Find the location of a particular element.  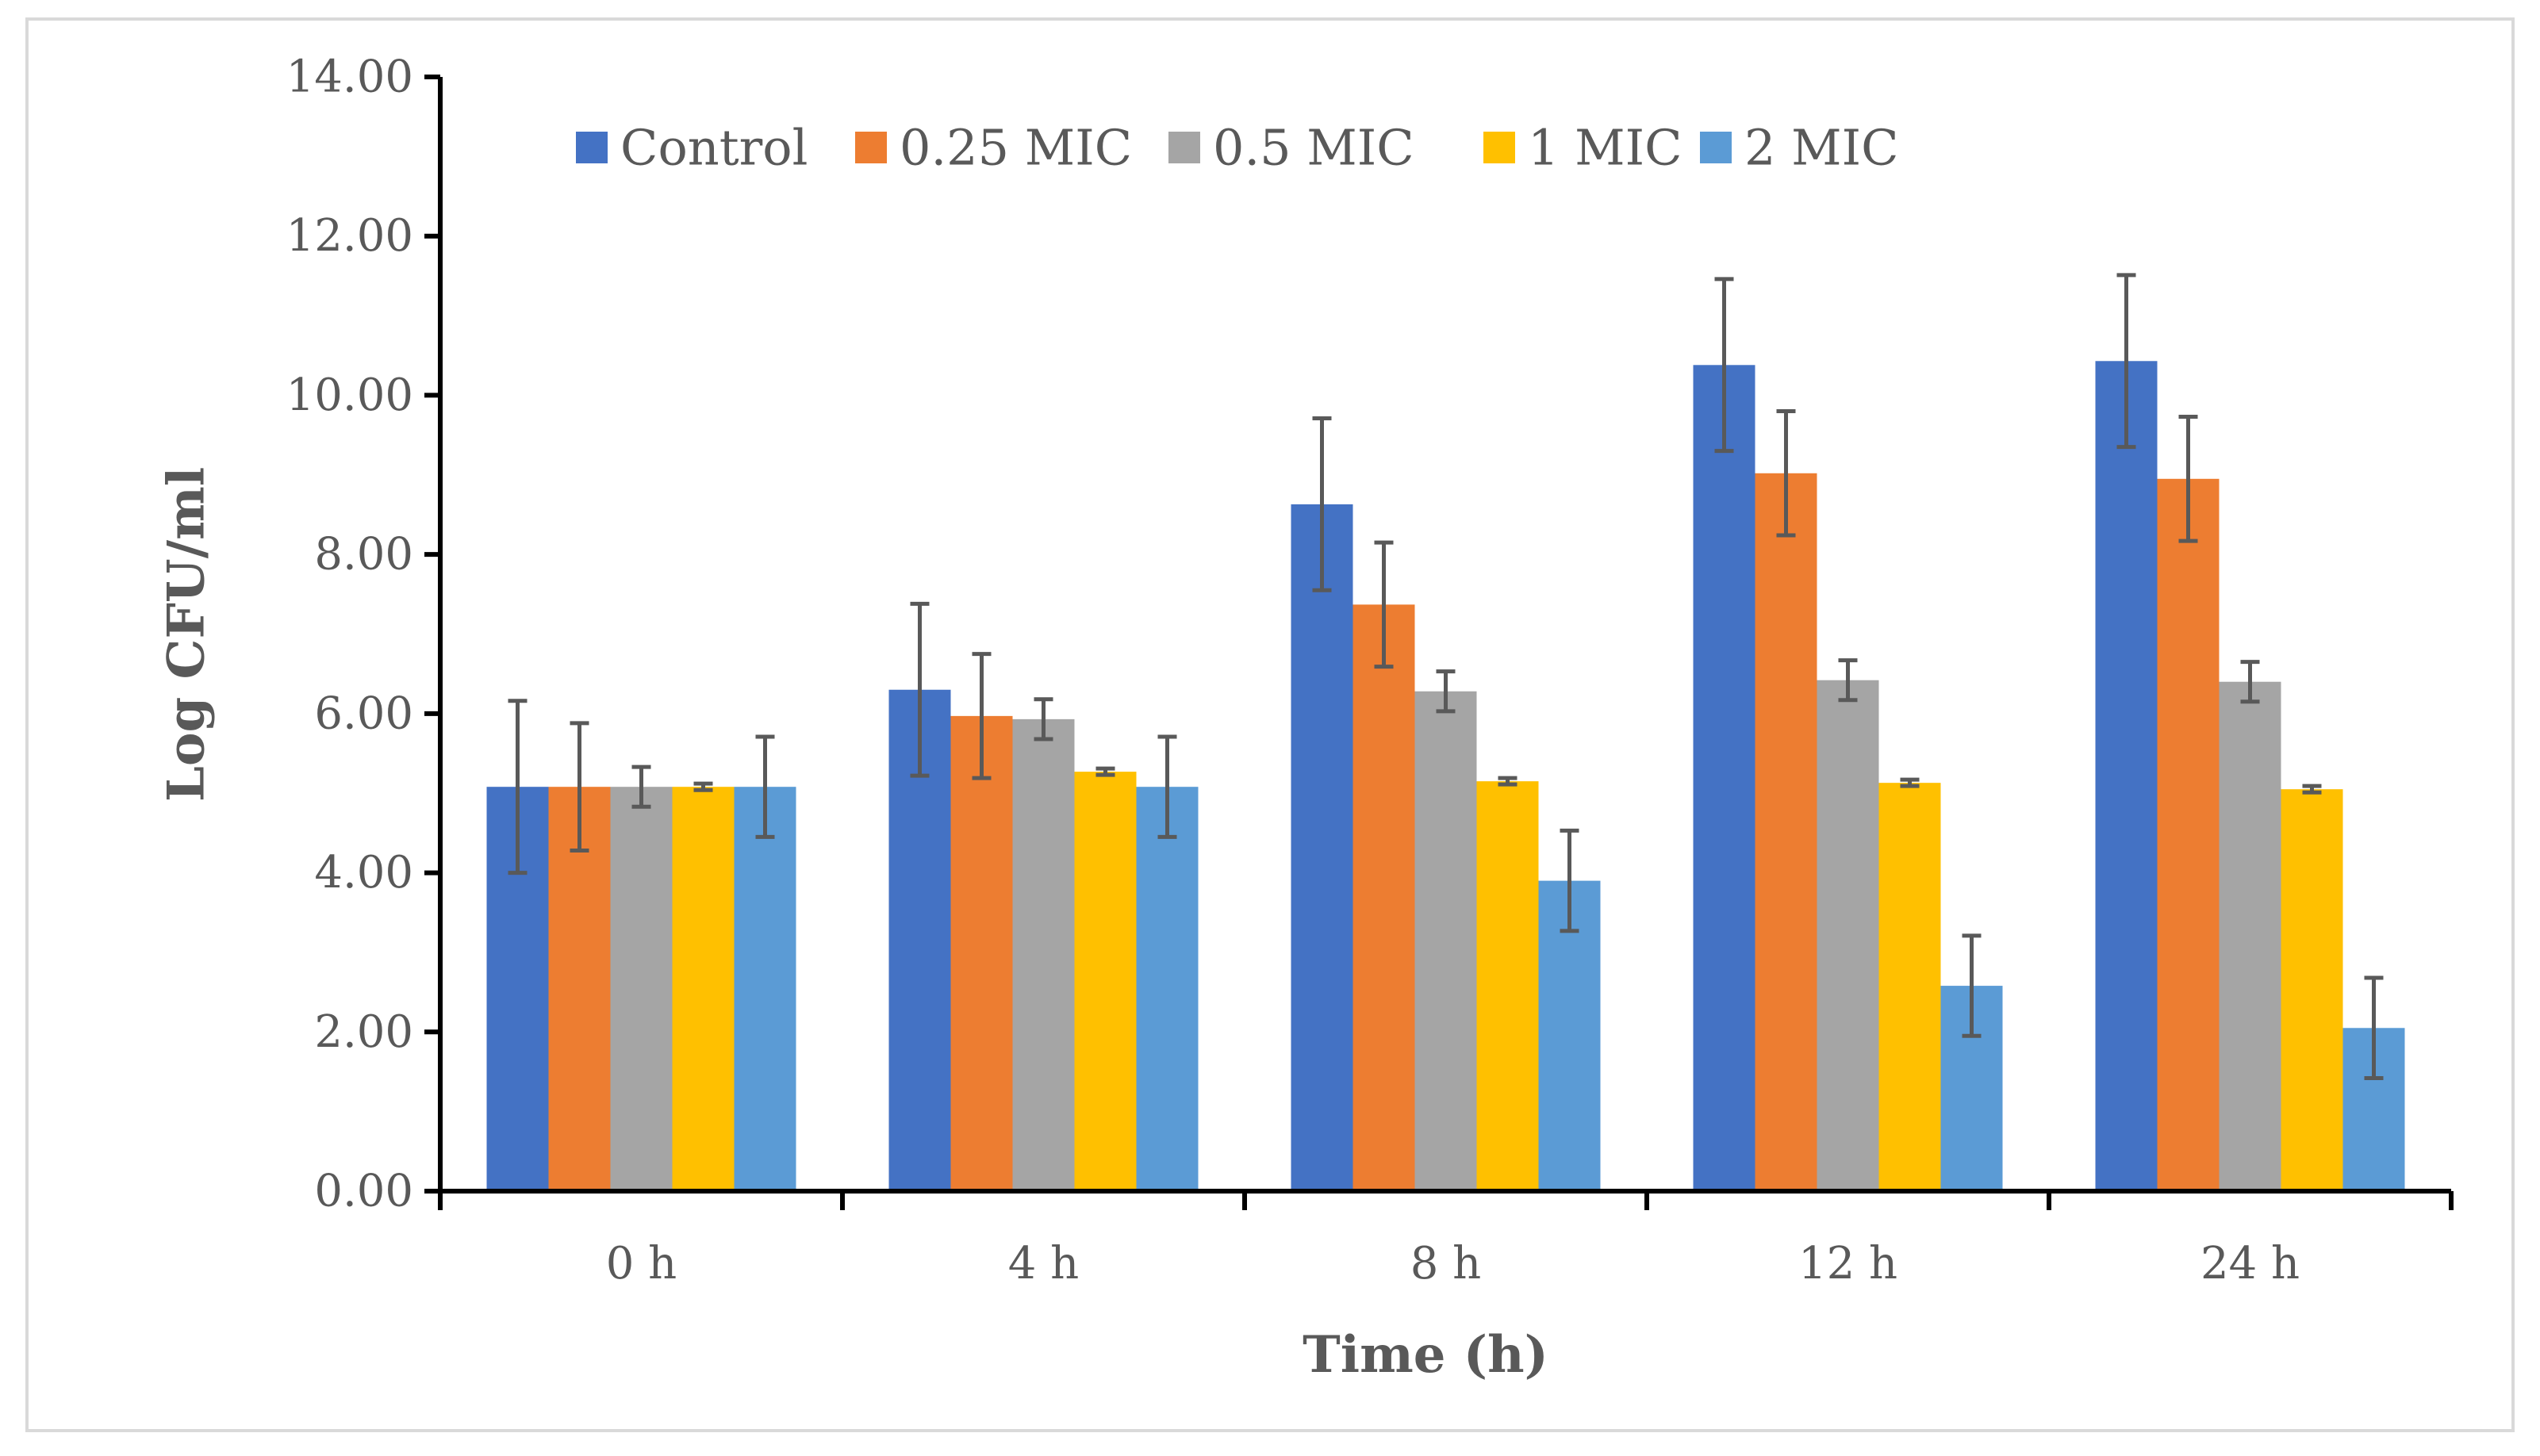

legend-item-0-25-mic: 0.25 MIC is located at coordinates (993, 148).